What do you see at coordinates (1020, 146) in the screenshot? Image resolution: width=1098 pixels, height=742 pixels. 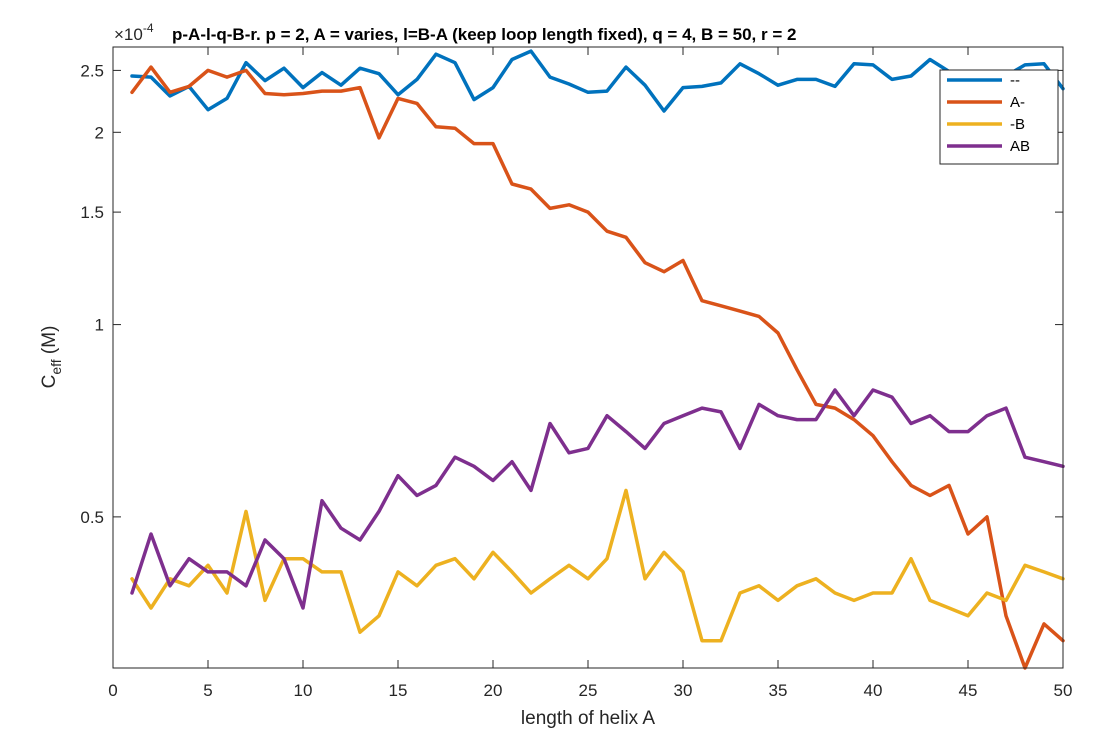 I see `legend-label: AB` at bounding box center [1020, 146].